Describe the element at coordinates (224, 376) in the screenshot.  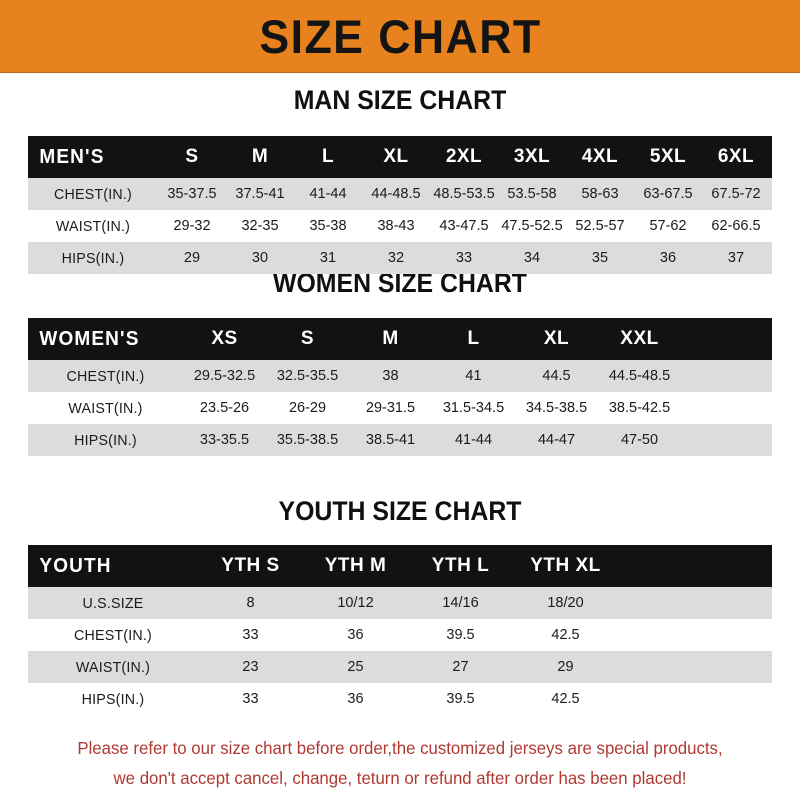
I see `table-cell: 29.5-32.5` at that location.